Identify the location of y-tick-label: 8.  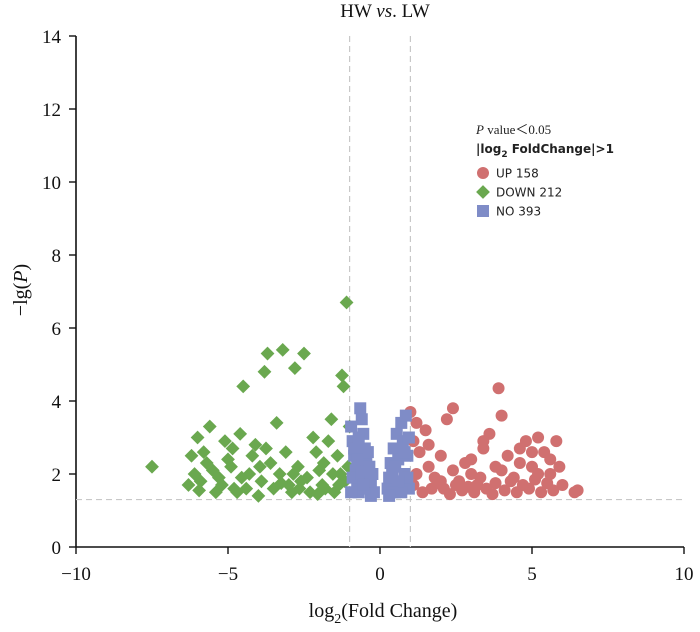
(57, 256).